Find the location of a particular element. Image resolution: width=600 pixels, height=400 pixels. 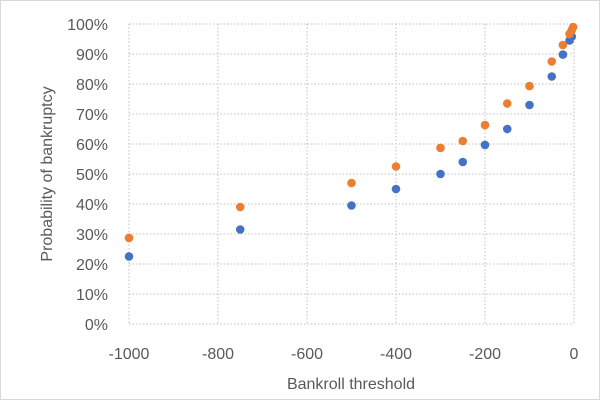

x-tick-label: -400 is located at coordinates (396, 354).